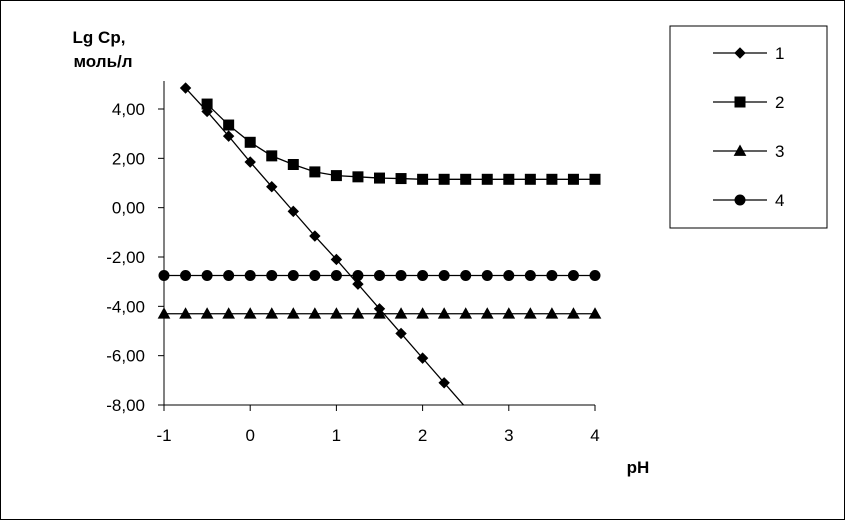 The width and height of the screenshot is (845, 521). I want to click on x-tick-label: -1, so click(163, 435).